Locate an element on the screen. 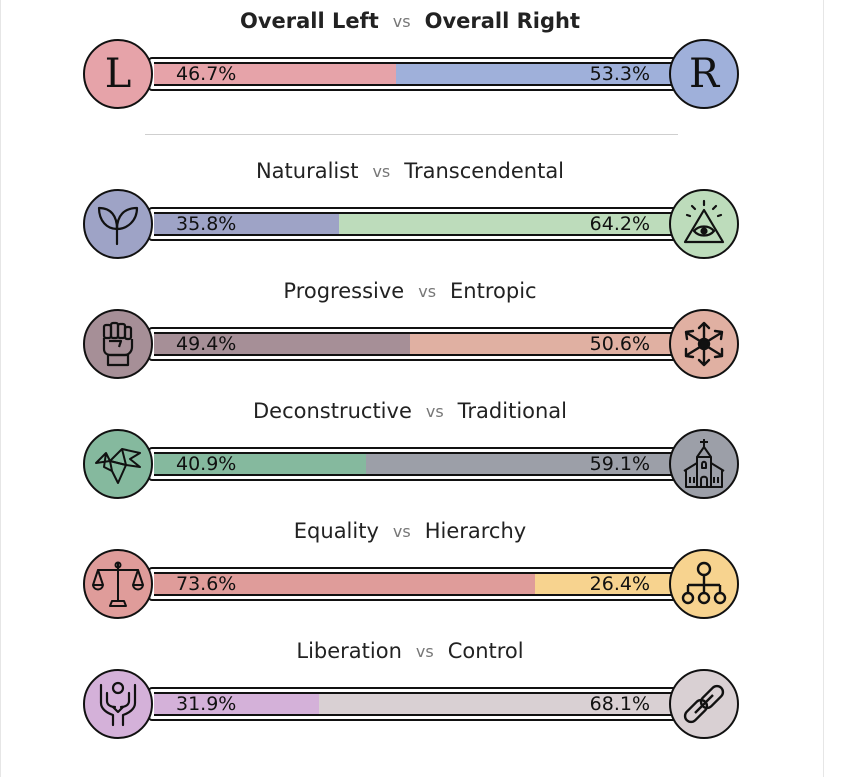  raised-fist-icon is located at coordinates (118, 344).